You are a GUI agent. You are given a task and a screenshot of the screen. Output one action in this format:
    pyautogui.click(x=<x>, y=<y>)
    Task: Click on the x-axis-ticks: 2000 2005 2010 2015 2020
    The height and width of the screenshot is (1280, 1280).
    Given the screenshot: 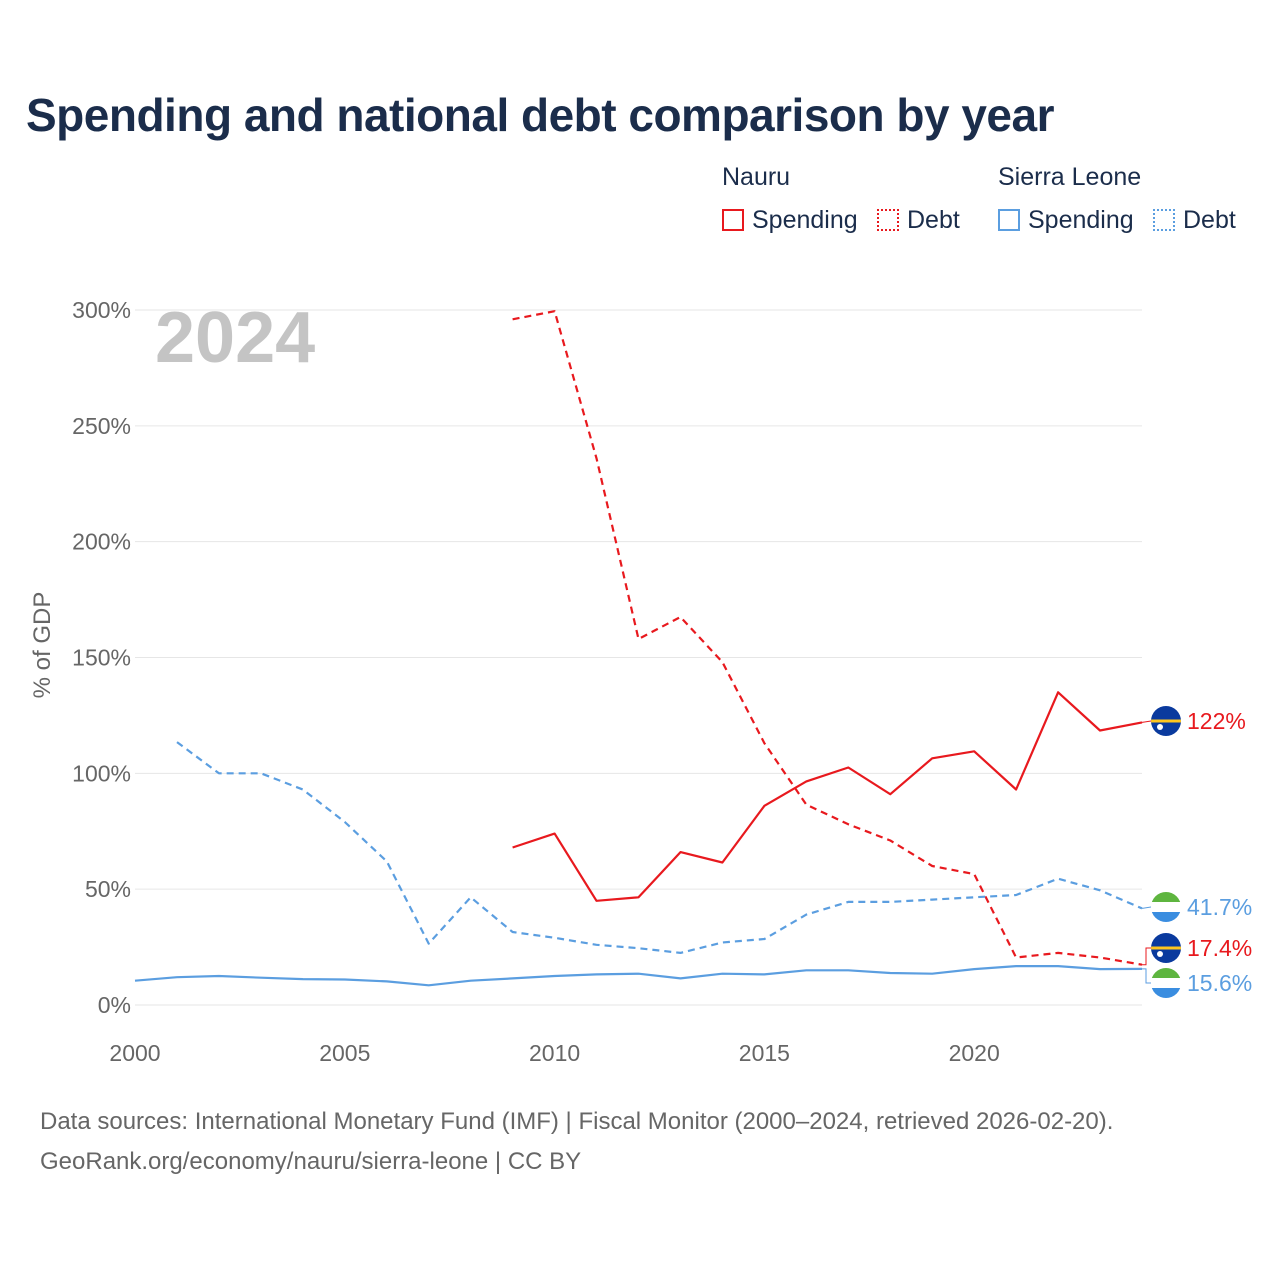 What is the action you would take?
    pyautogui.click(x=554, y=1053)
    